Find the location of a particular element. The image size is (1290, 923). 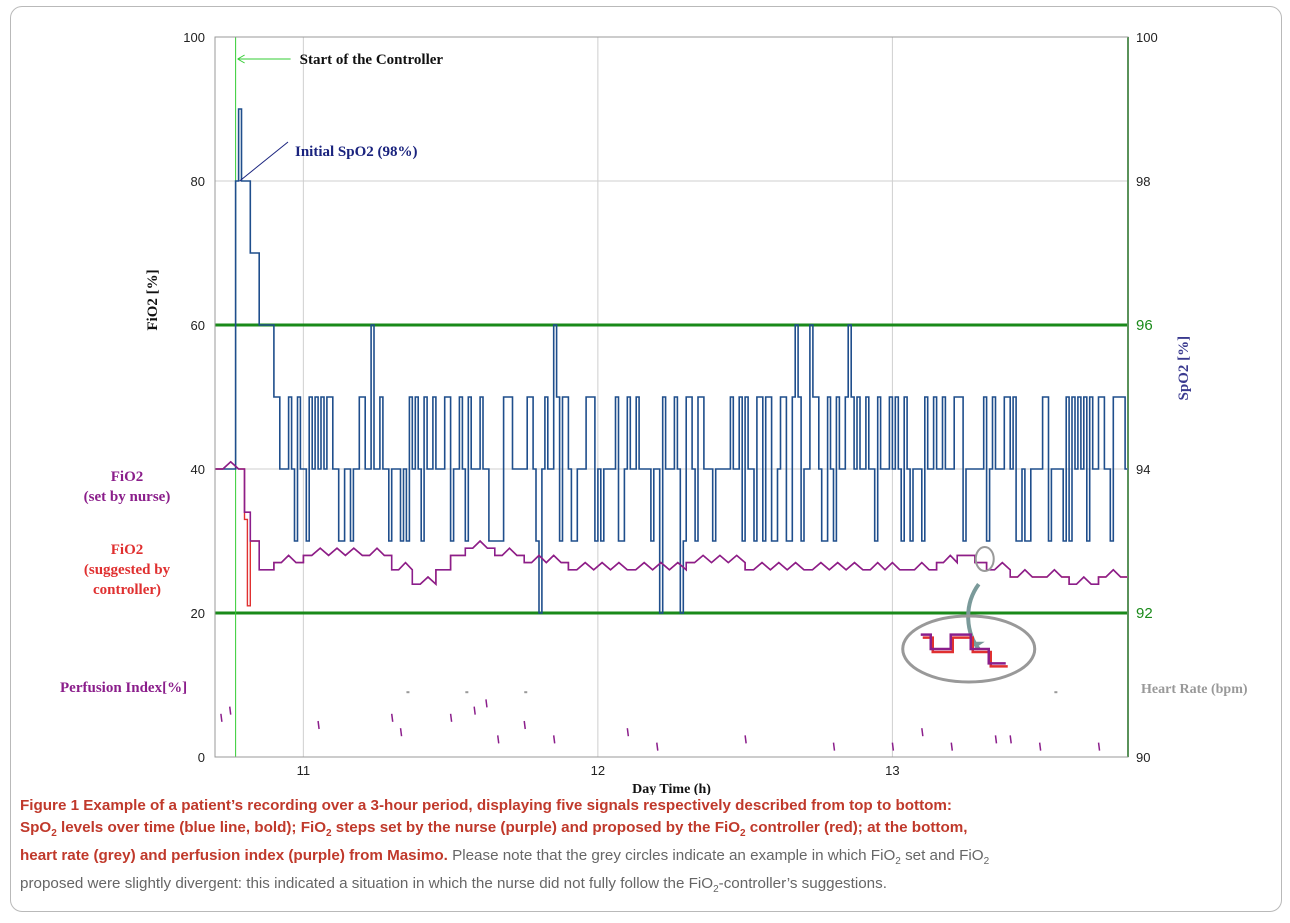

caption-normal-d: -controller’s suggestions. is located at coordinates (802, 884).